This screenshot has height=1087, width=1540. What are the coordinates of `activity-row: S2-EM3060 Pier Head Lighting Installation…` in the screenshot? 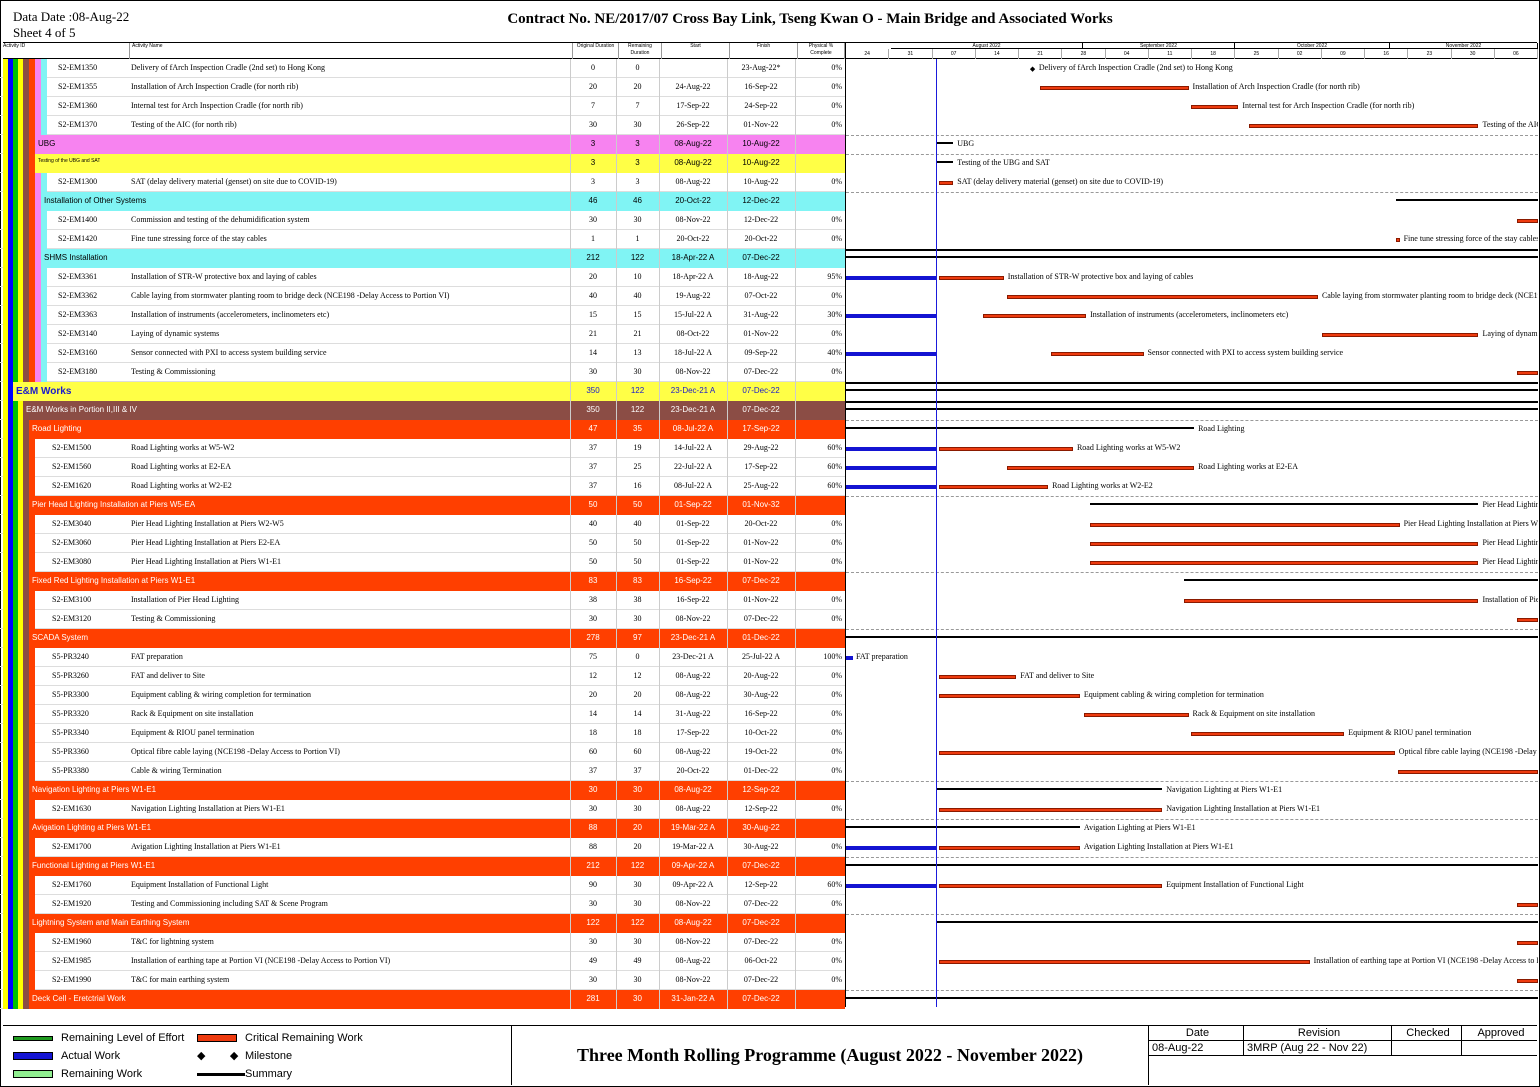 It's located at (422, 543).